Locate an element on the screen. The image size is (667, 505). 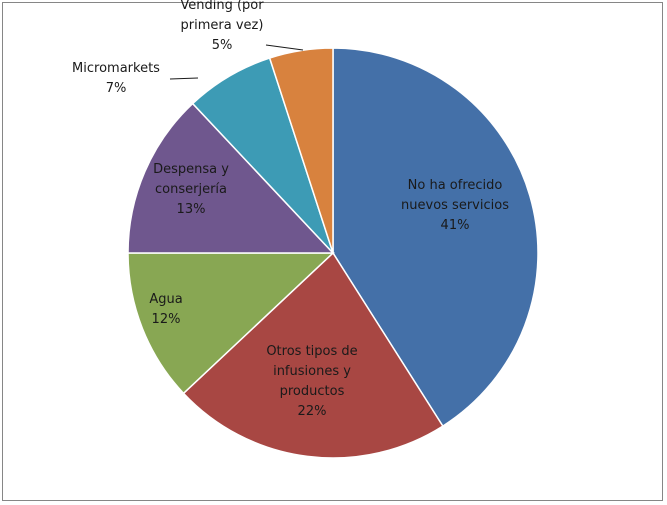
slice-label-line: productos is located at coordinates (312, 391).